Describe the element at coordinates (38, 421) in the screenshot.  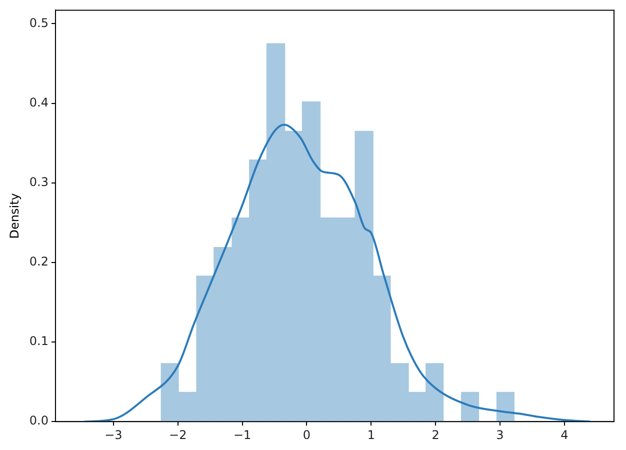
I see `y-tick-label: 0.0` at that location.